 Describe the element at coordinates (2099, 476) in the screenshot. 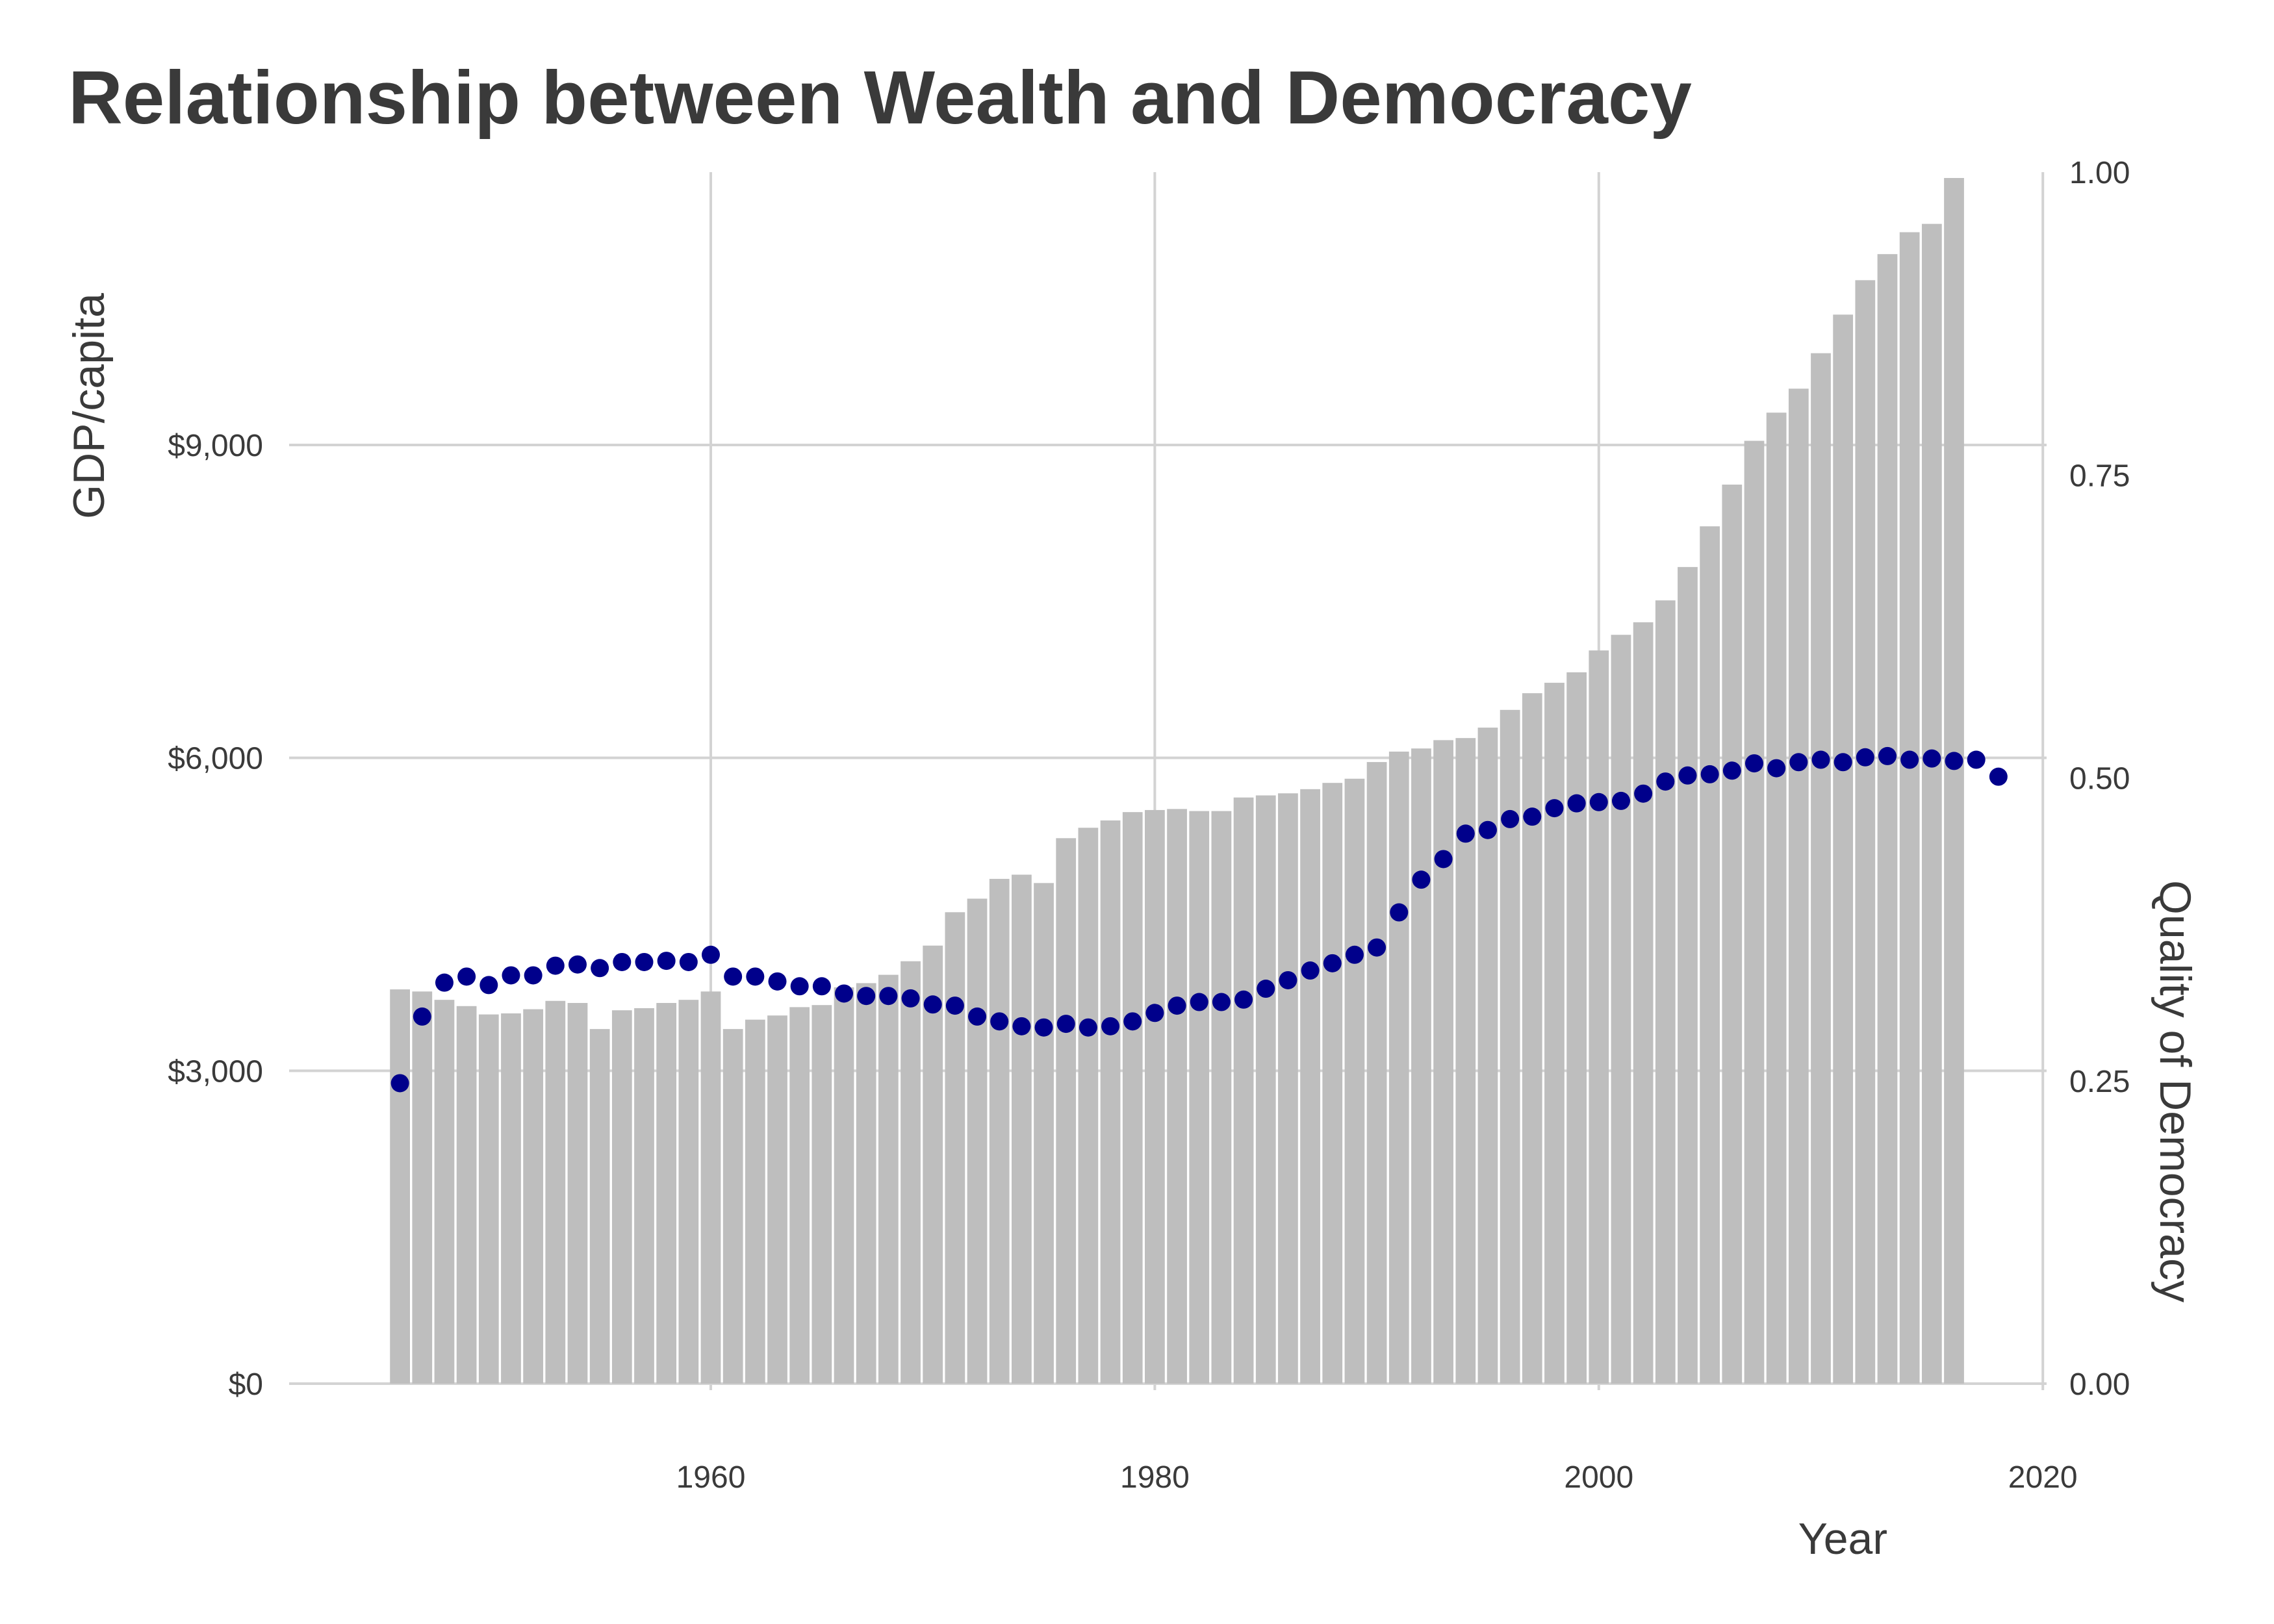

I see `y2-tick-label: 0.75` at that location.